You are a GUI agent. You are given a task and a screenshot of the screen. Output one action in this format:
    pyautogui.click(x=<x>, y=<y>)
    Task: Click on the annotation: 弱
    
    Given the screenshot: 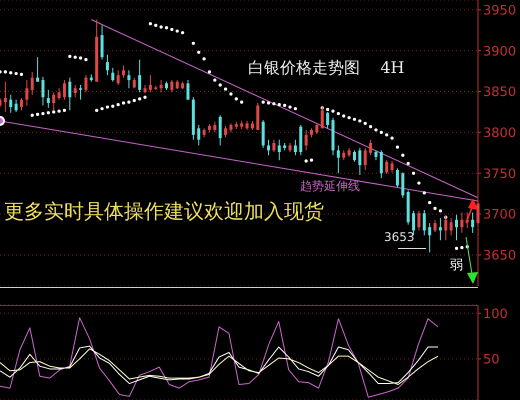 What is the action you would take?
    pyautogui.click(x=456, y=265)
    